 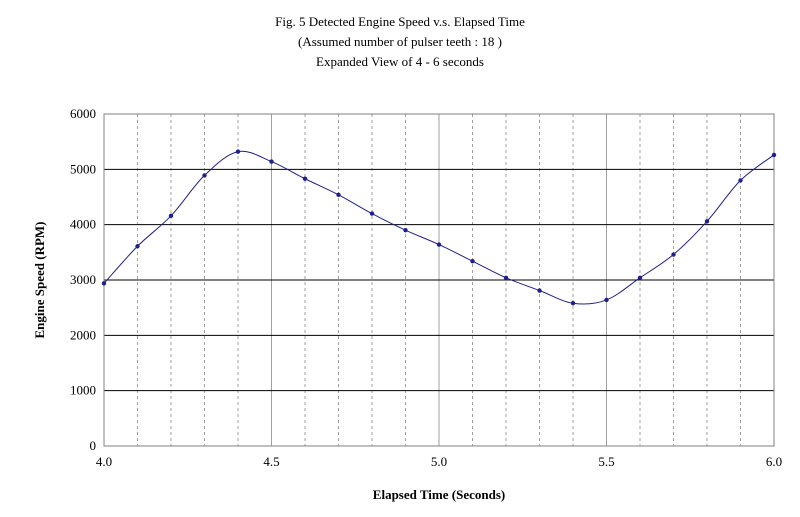 I want to click on y-axis-title: Engine Speed (RPM), so click(x=39, y=280).